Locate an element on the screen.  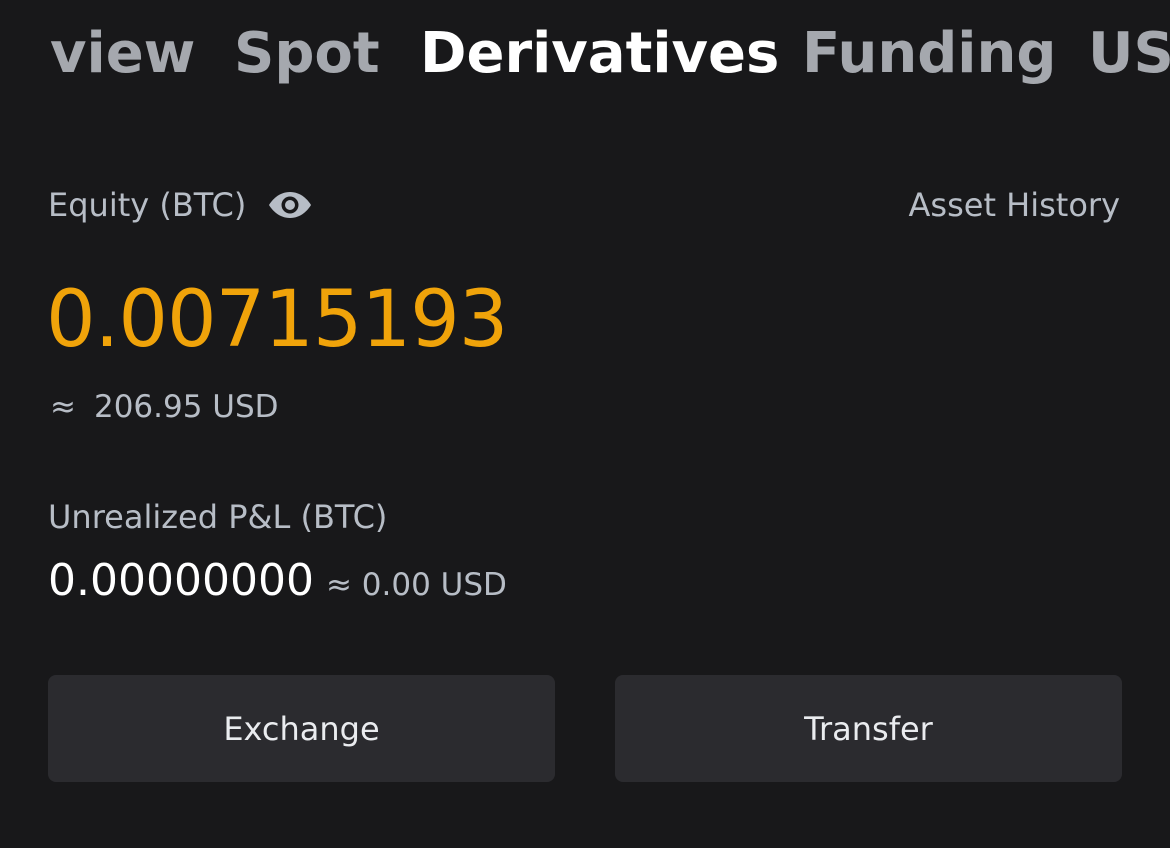
equity-header: Equity (BTC) is located at coordinates (180, 205).